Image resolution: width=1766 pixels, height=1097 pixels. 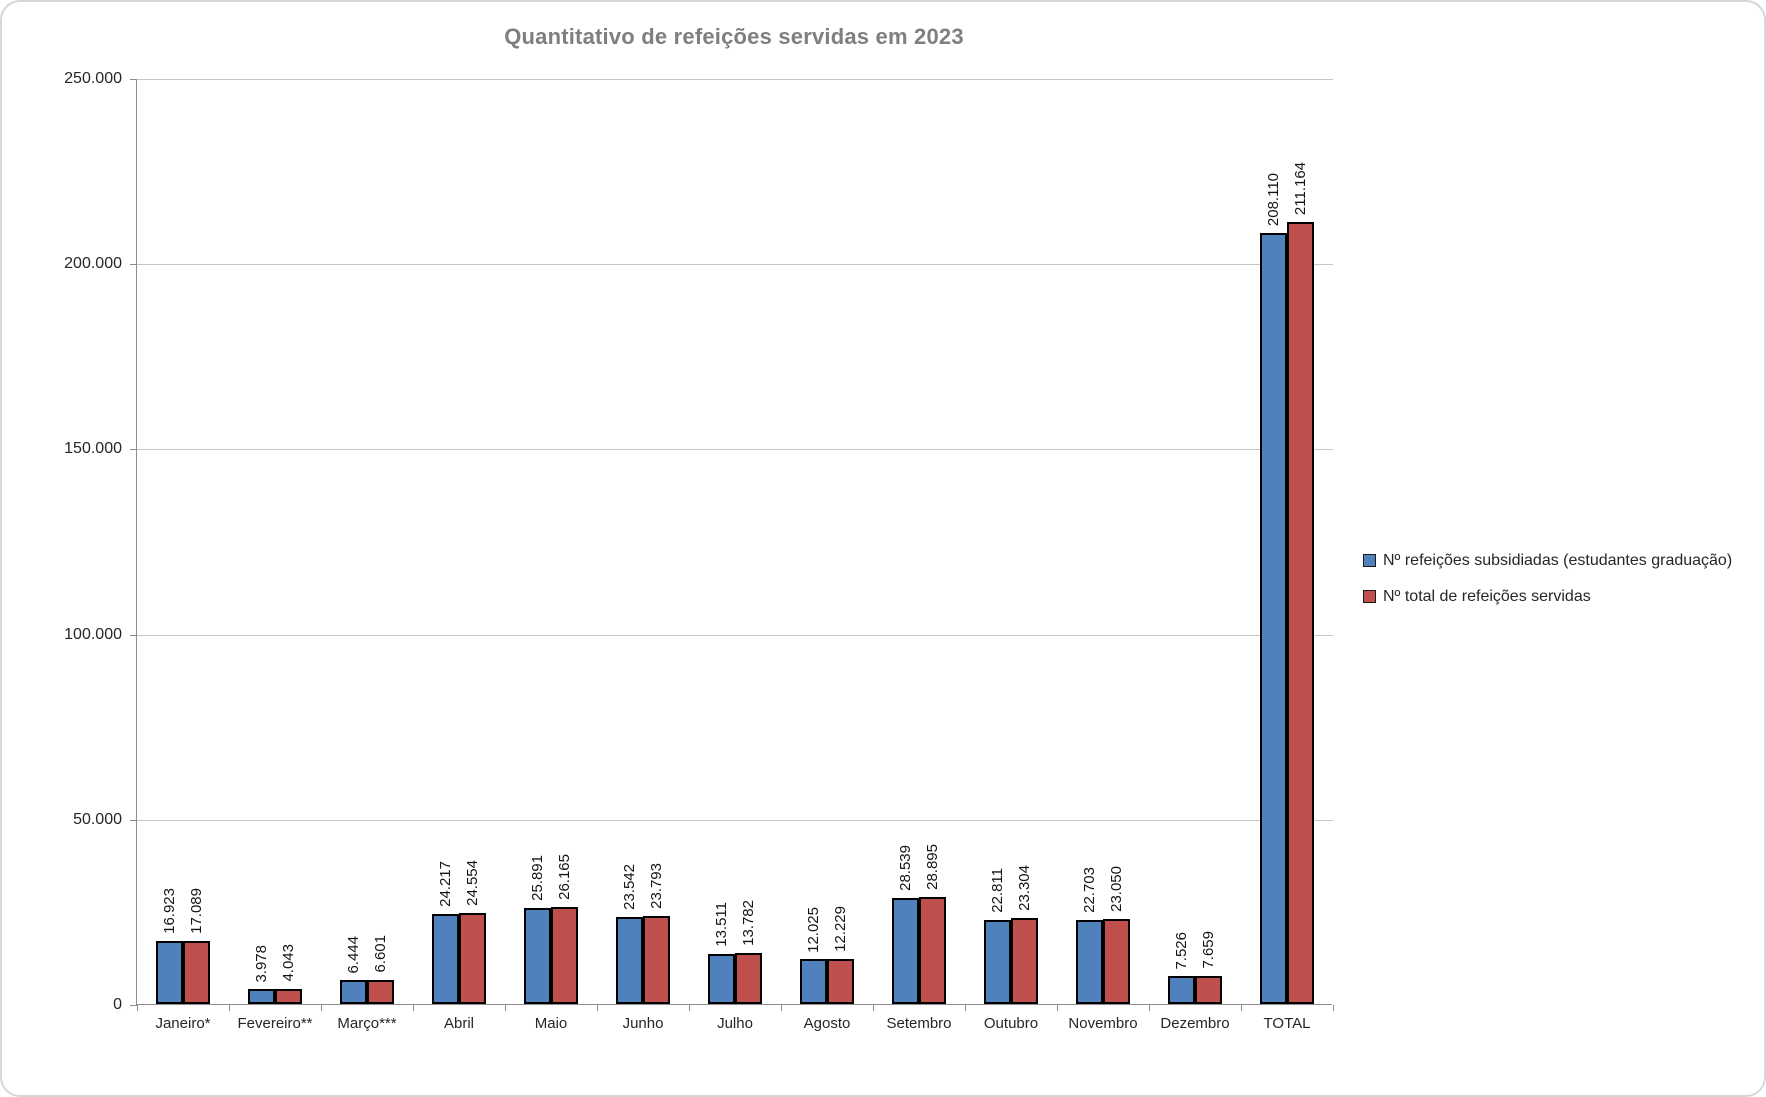 I want to click on bar-value-label: 25.891, so click(x=537, y=878).